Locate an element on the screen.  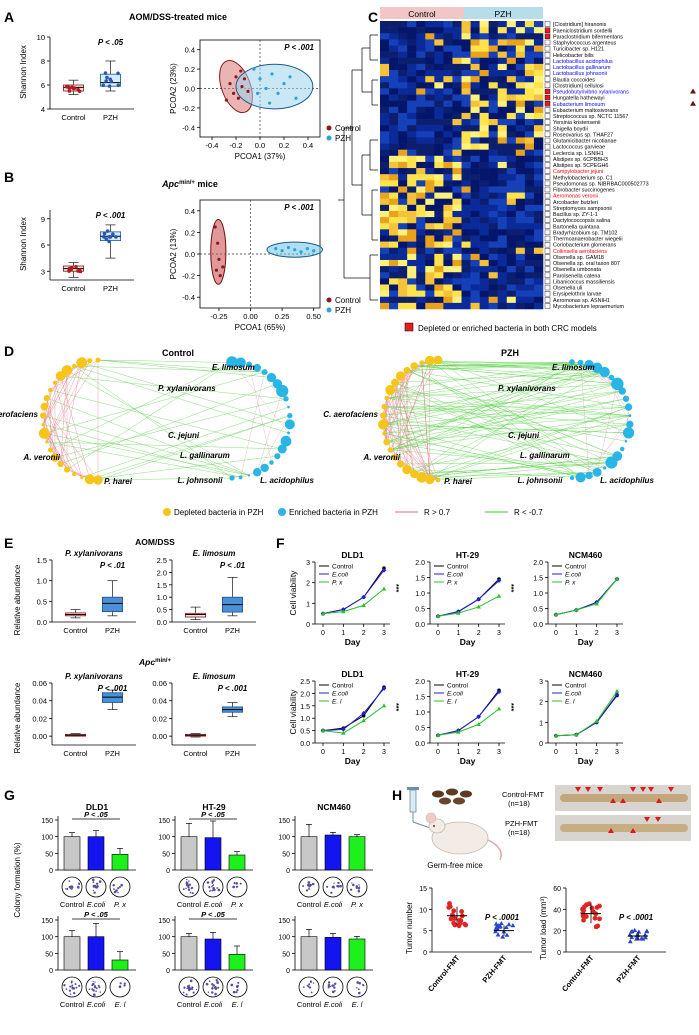
node-label: P. harei is located at coordinates (118, 481).